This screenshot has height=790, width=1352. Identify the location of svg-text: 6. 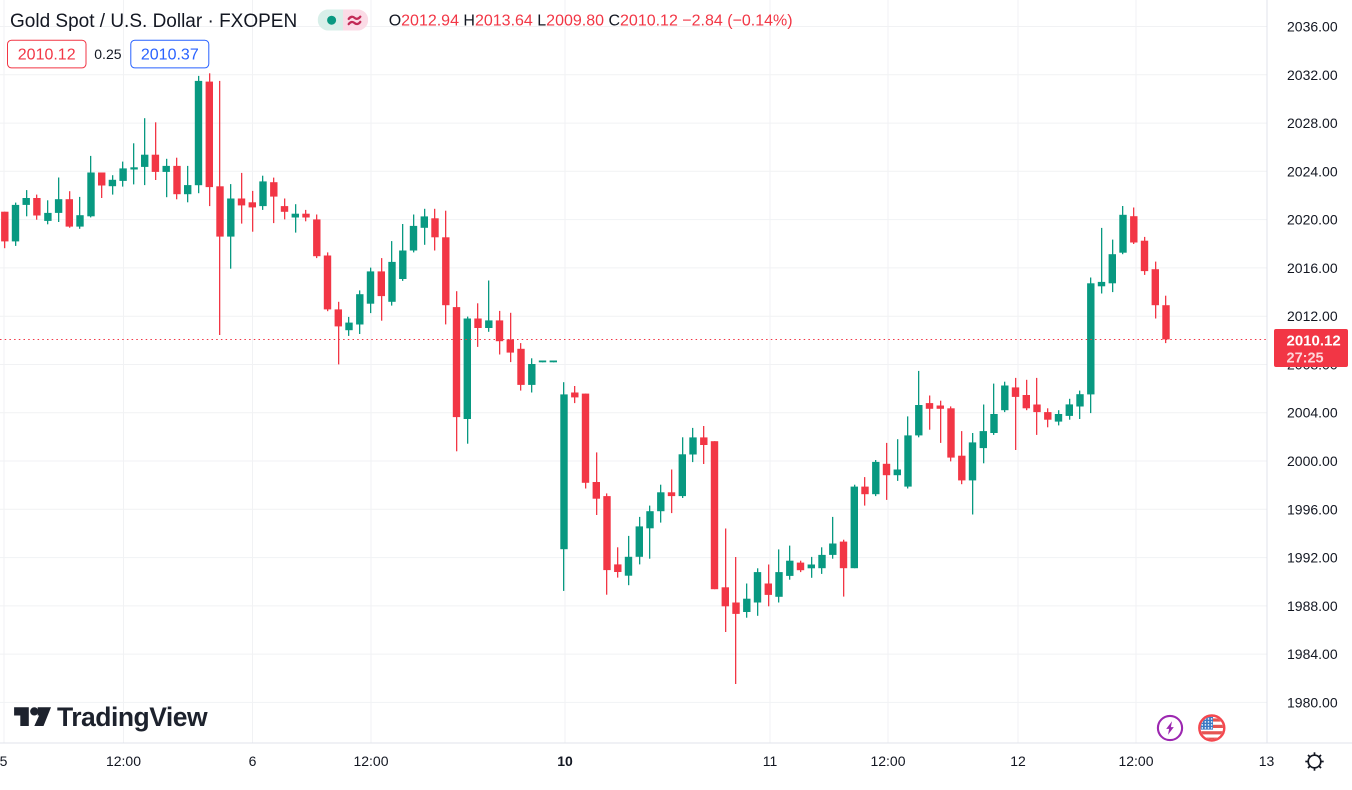
(253, 761).